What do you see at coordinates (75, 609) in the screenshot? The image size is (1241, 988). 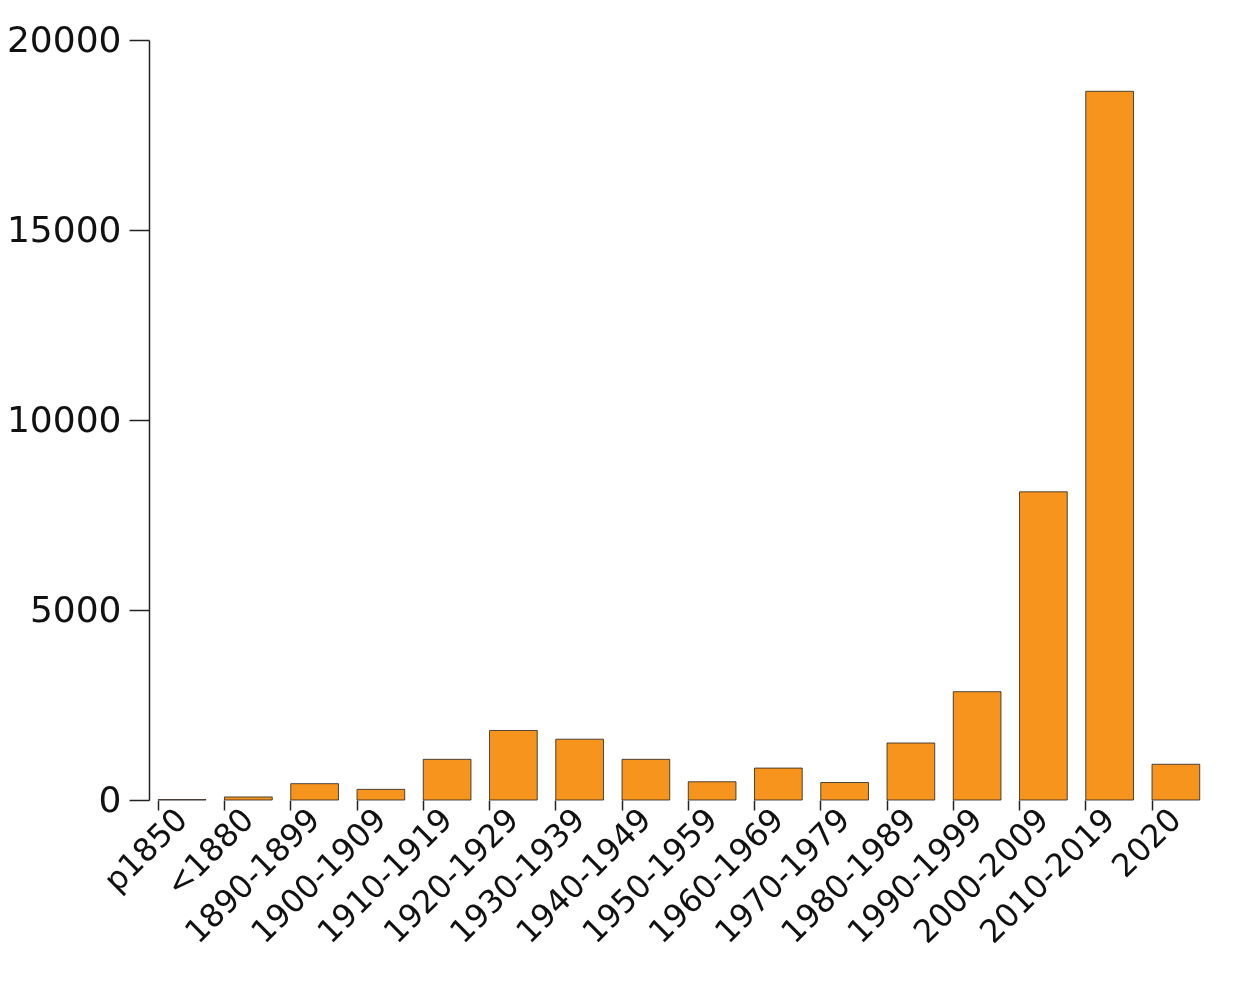 I see `y-tick-label: 5000` at bounding box center [75, 609].